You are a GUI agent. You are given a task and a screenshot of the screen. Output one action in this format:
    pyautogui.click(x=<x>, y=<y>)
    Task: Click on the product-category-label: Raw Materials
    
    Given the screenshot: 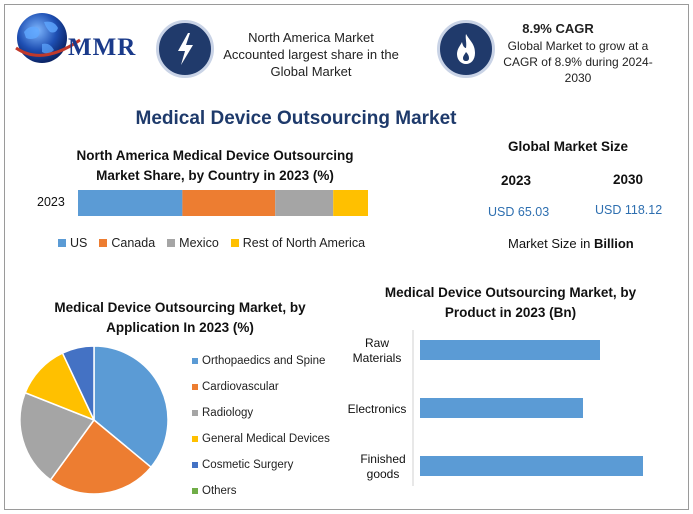 What is the action you would take?
    pyautogui.click(x=377, y=350)
    